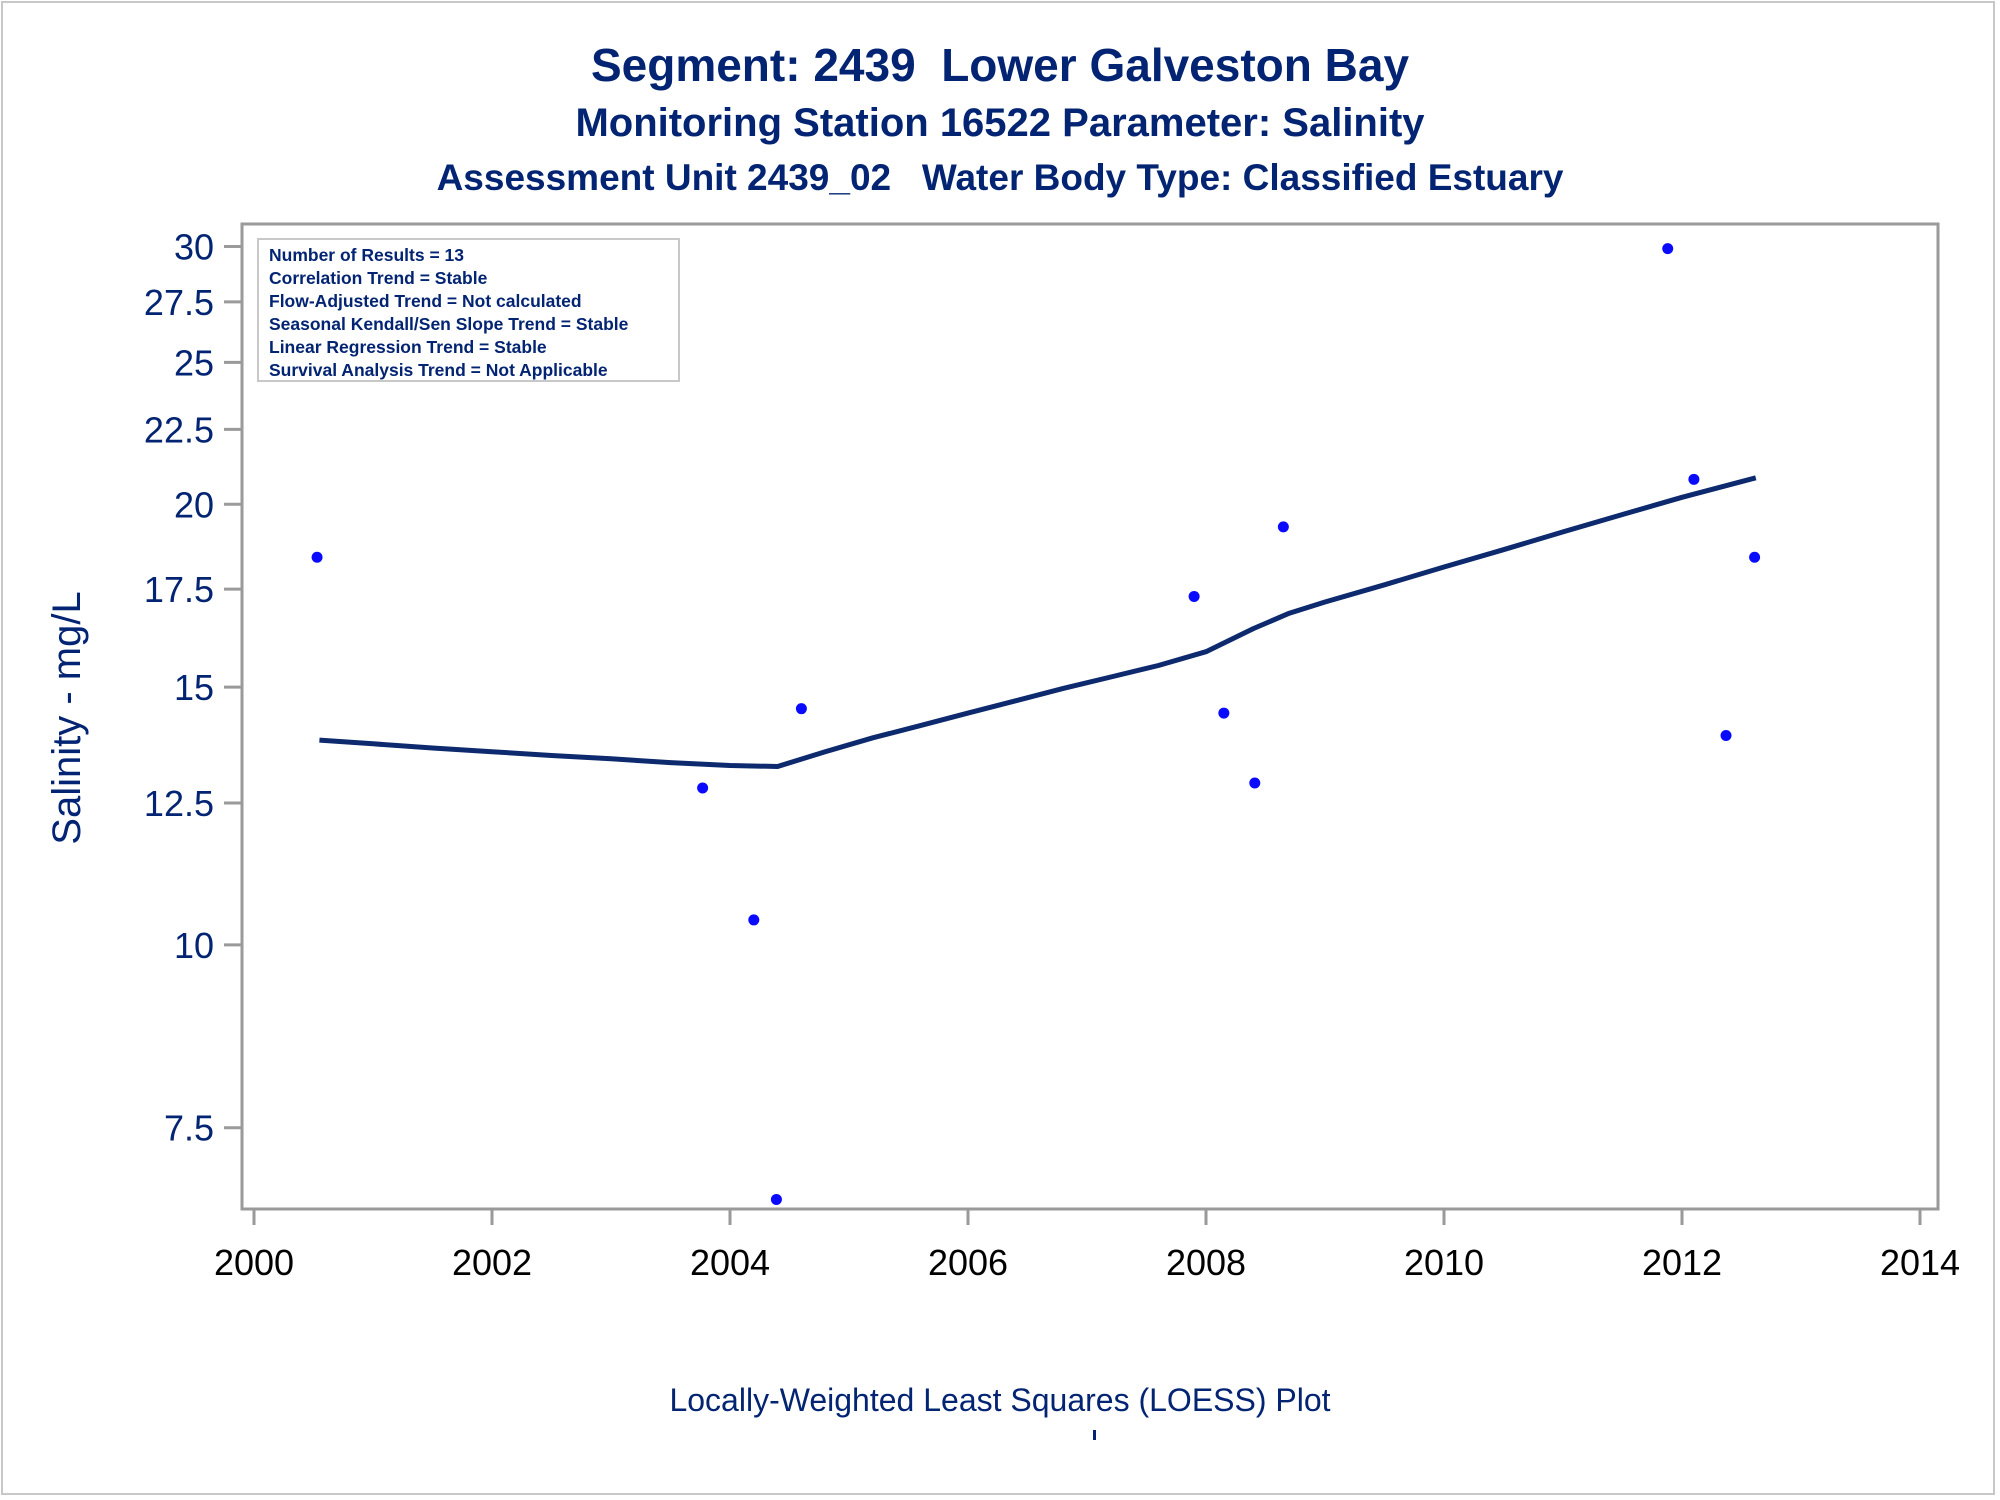 Image resolution: width=2000 pixels, height=1500 pixels. I want to click on x-tick-label: 2010, so click(1444, 1262).